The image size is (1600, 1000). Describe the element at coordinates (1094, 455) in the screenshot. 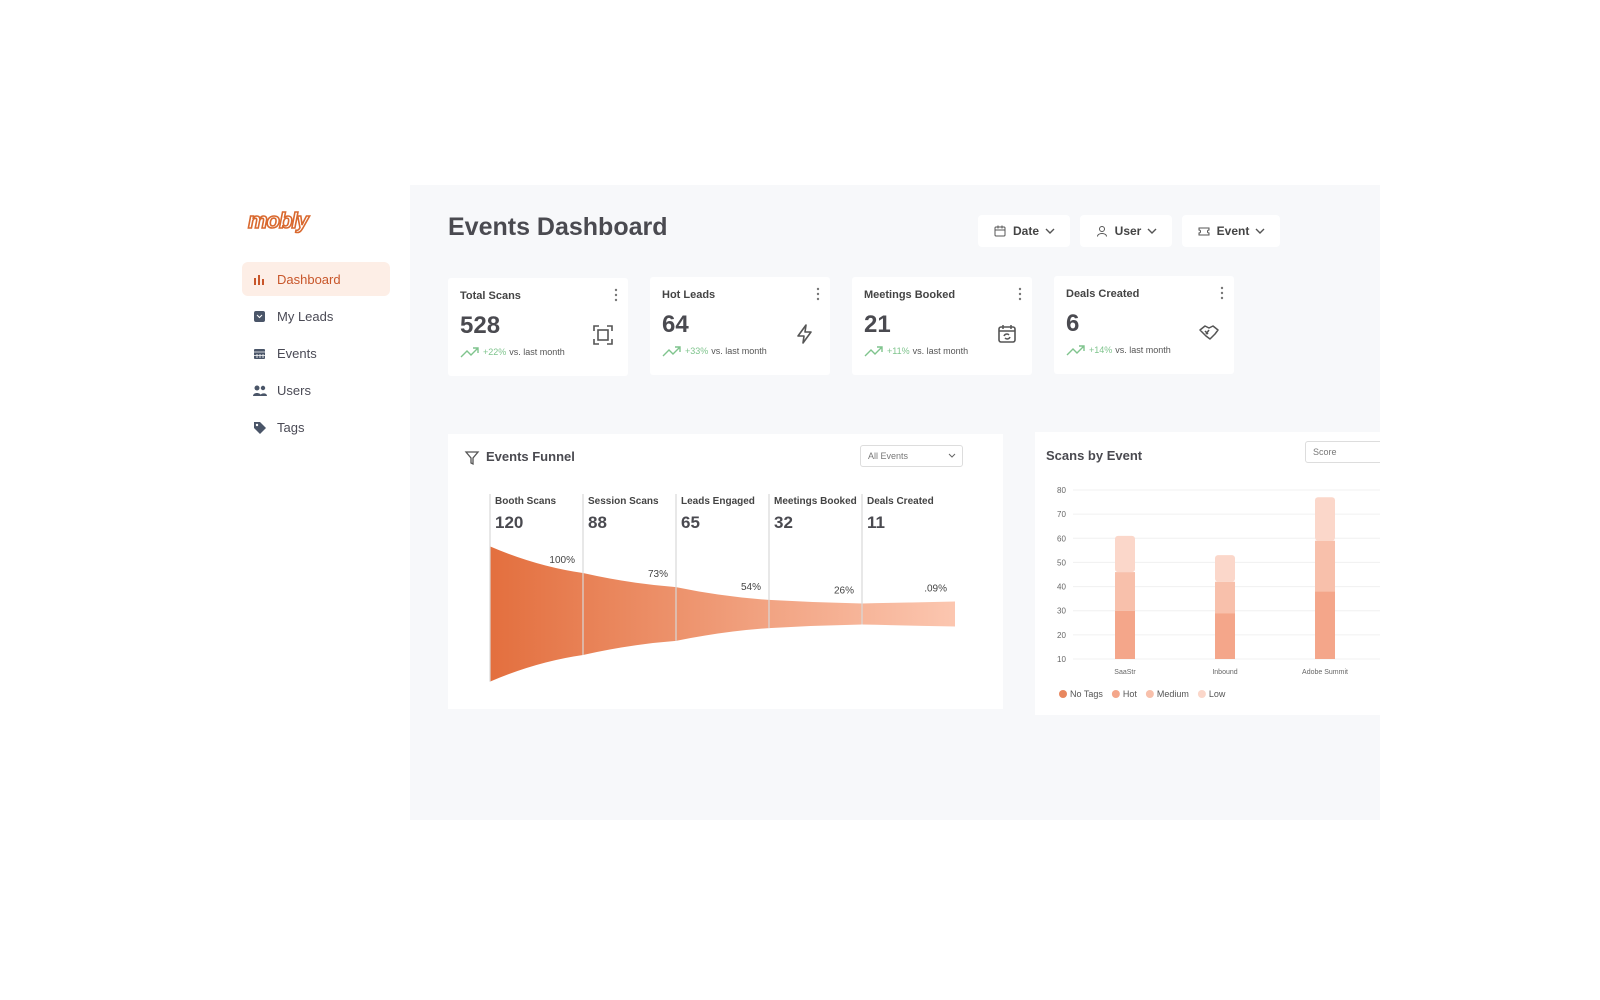

I see `chart-title: Scans by Event` at that location.